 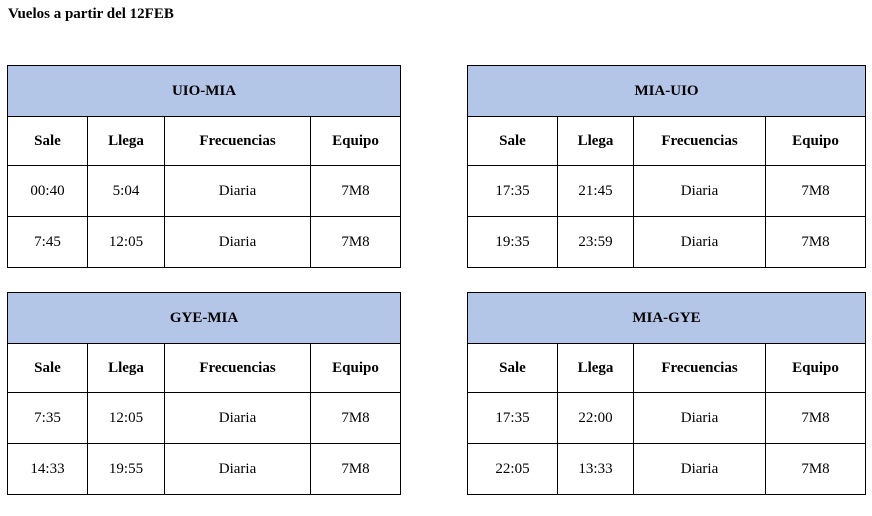 I want to click on table-row: 17:35 22:00 Diaria 7M8, so click(x=667, y=418).